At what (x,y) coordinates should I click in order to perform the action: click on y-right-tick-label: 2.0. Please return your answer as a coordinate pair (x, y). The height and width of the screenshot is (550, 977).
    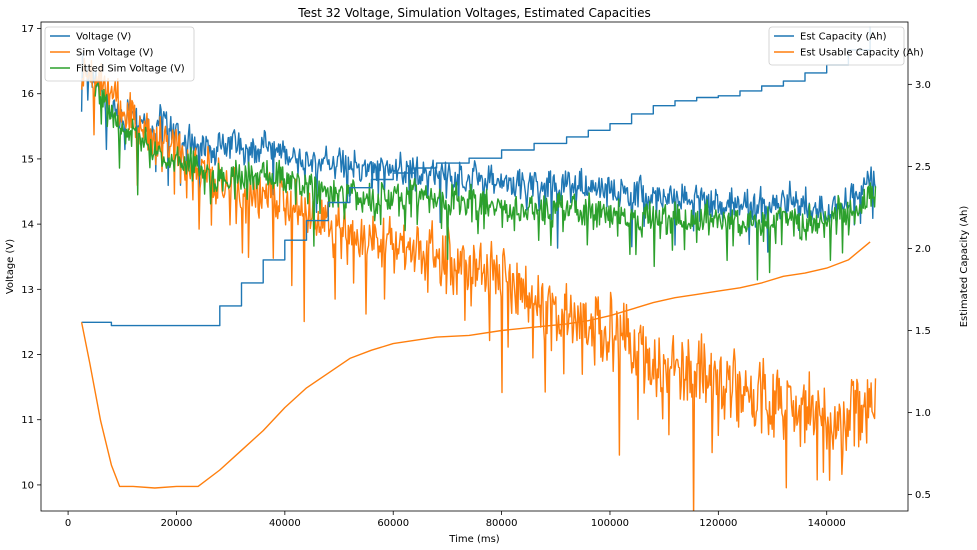
    Looking at the image, I should click on (923, 249).